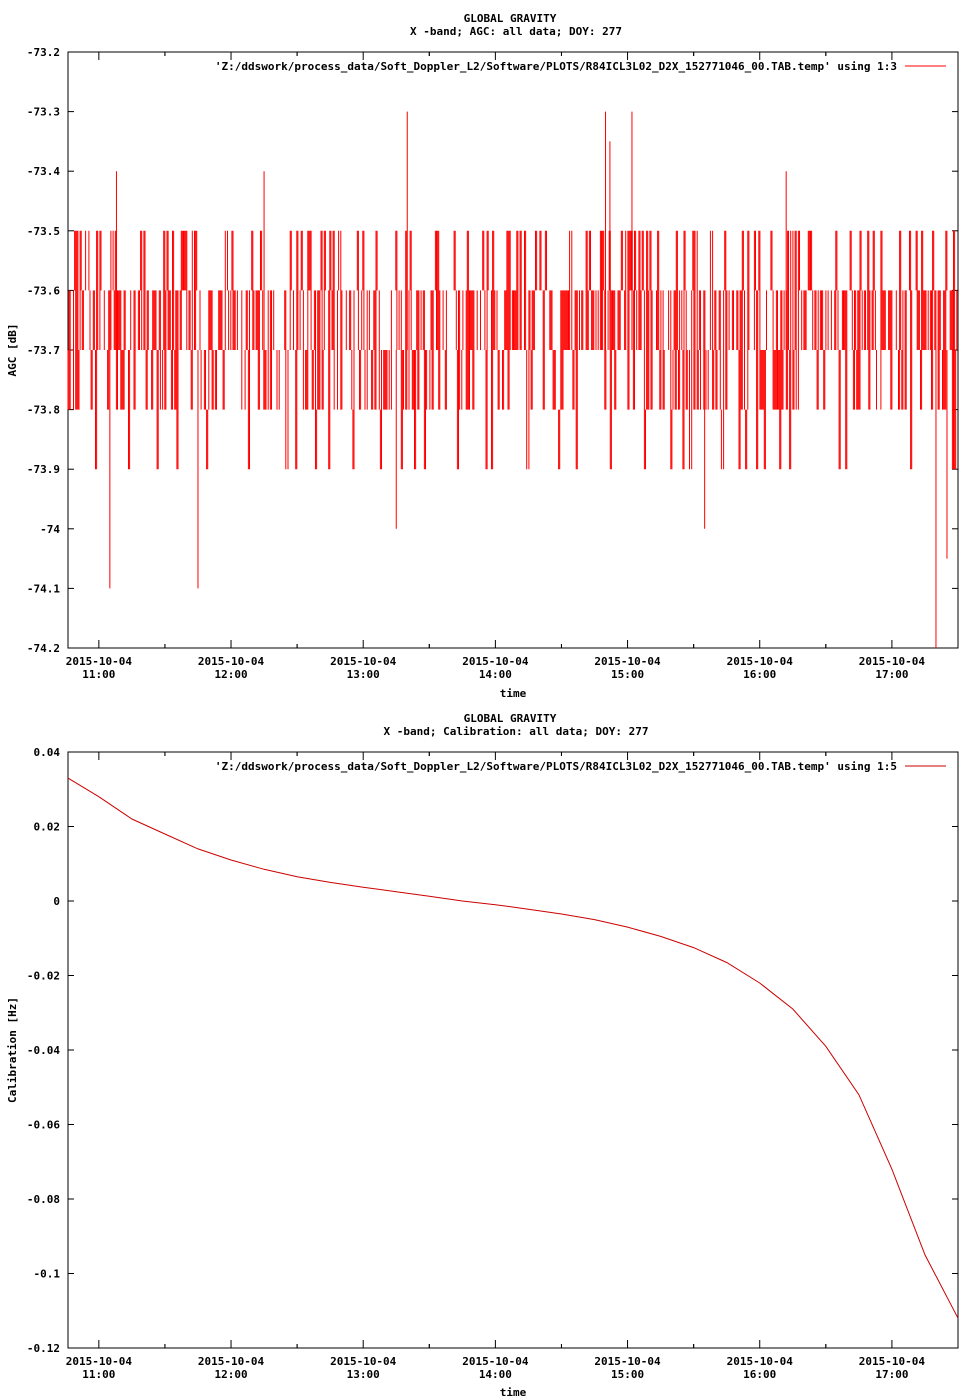 The width and height of the screenshot is (980, 1400). Describe the element at coordinates (43, 588) in the screenshot. I see `y-tick-label: -74.1` at that location.